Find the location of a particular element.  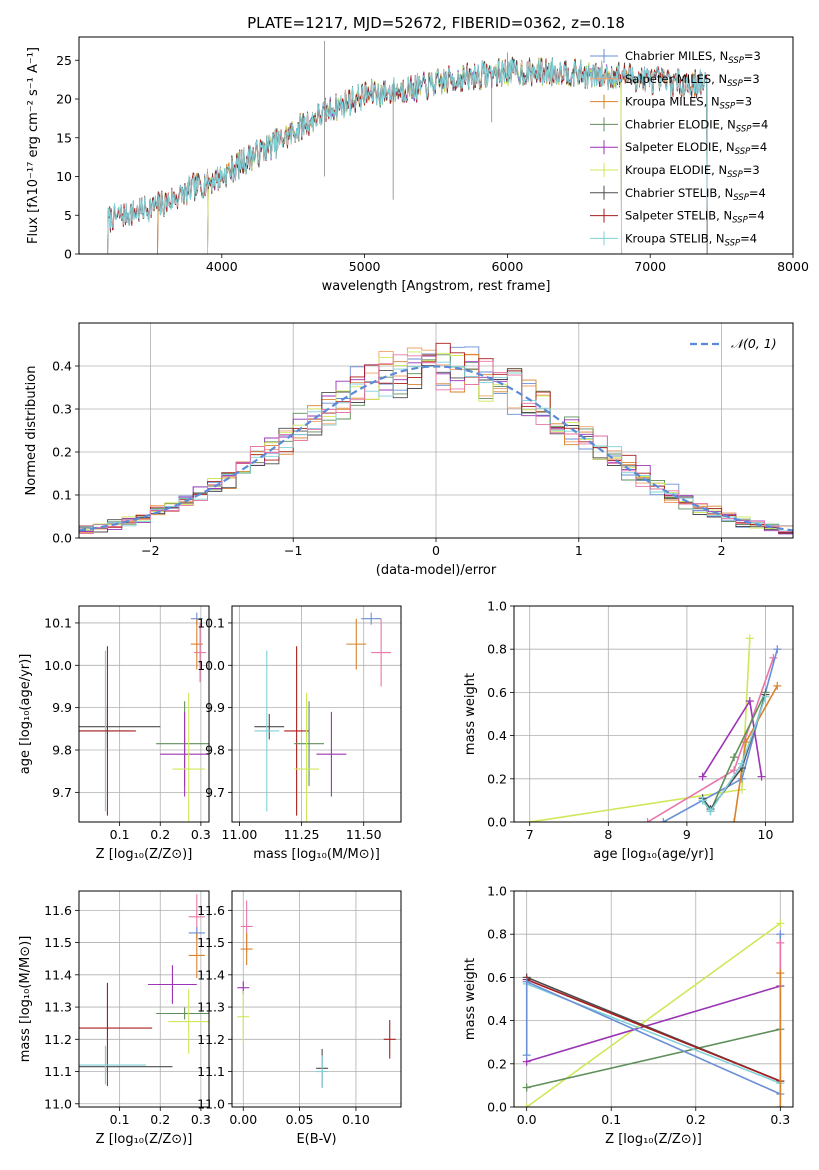

x-tick-label: 5000 is located at coordinates (365, 266).